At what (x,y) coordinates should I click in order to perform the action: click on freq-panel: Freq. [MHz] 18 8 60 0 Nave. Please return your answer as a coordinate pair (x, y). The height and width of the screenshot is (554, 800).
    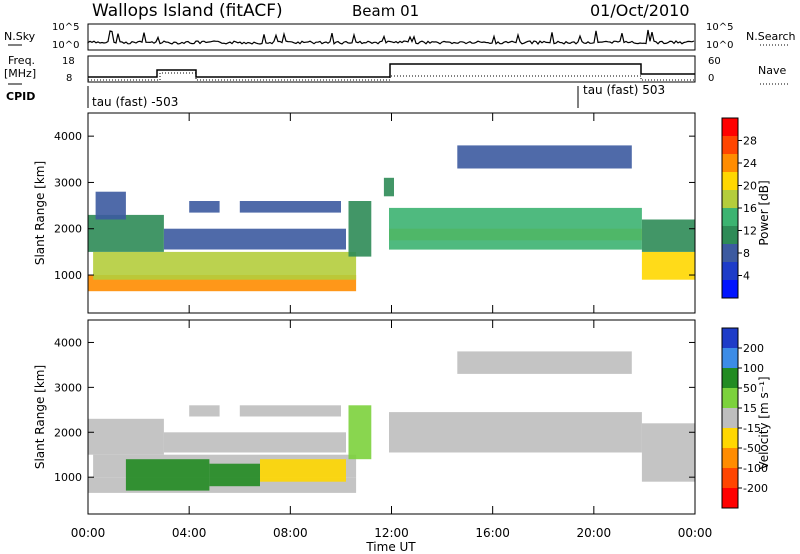
    Looking at the image, I should click on (397, 69).